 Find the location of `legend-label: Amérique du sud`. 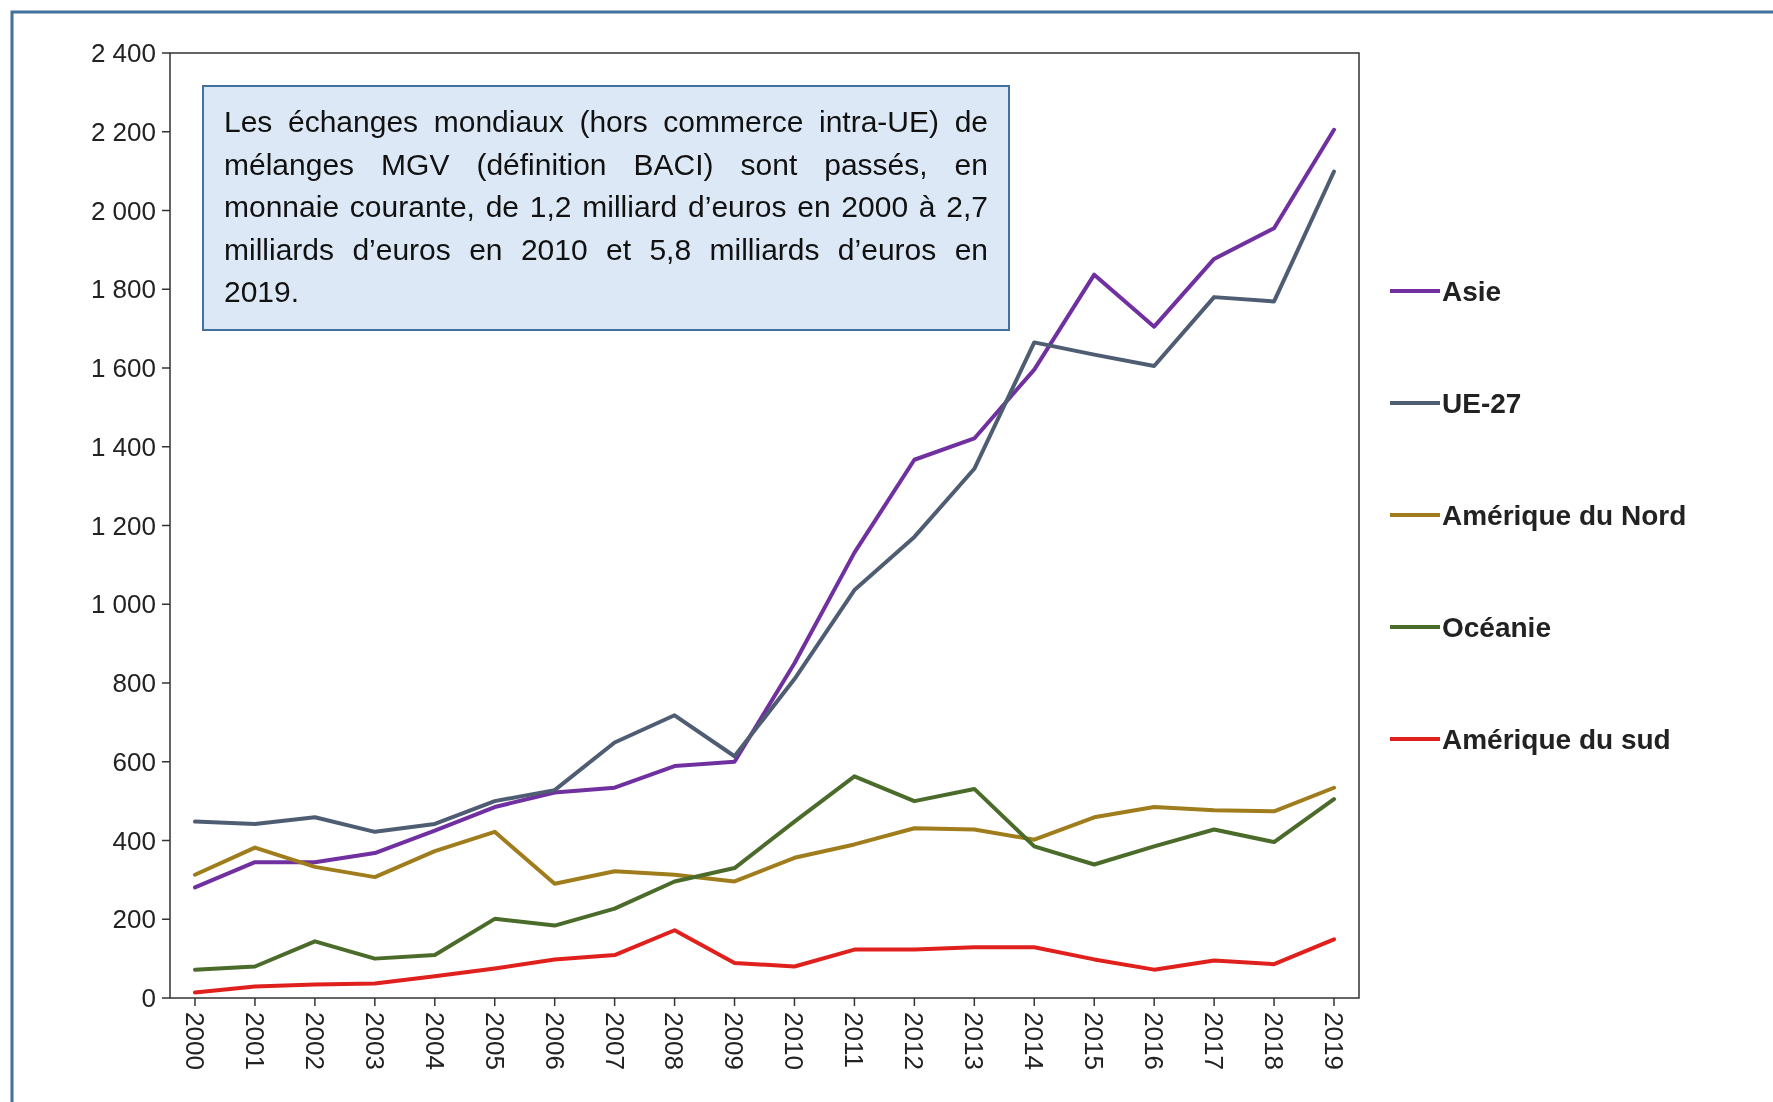

legend-label: Amérique du sud is located at coordinates (1556, 739).